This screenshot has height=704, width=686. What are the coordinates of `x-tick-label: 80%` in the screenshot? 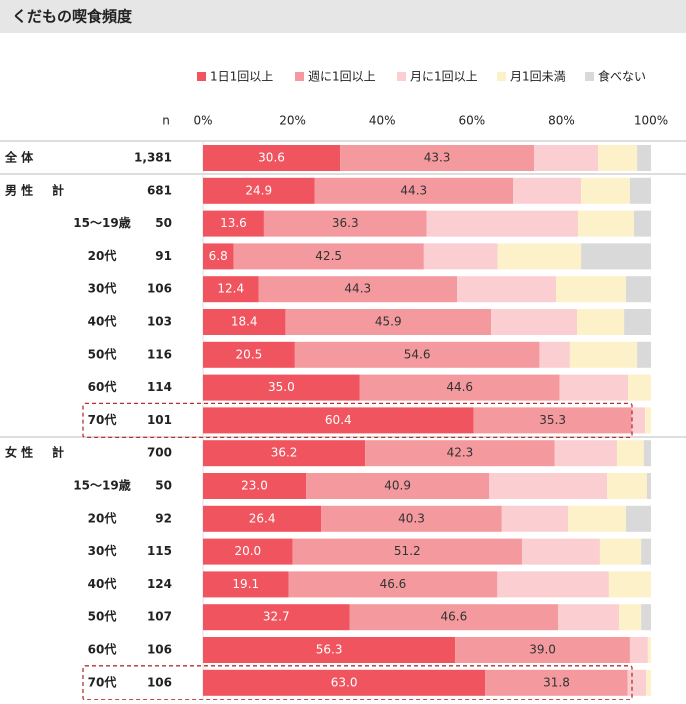 It's located at (561, 121).